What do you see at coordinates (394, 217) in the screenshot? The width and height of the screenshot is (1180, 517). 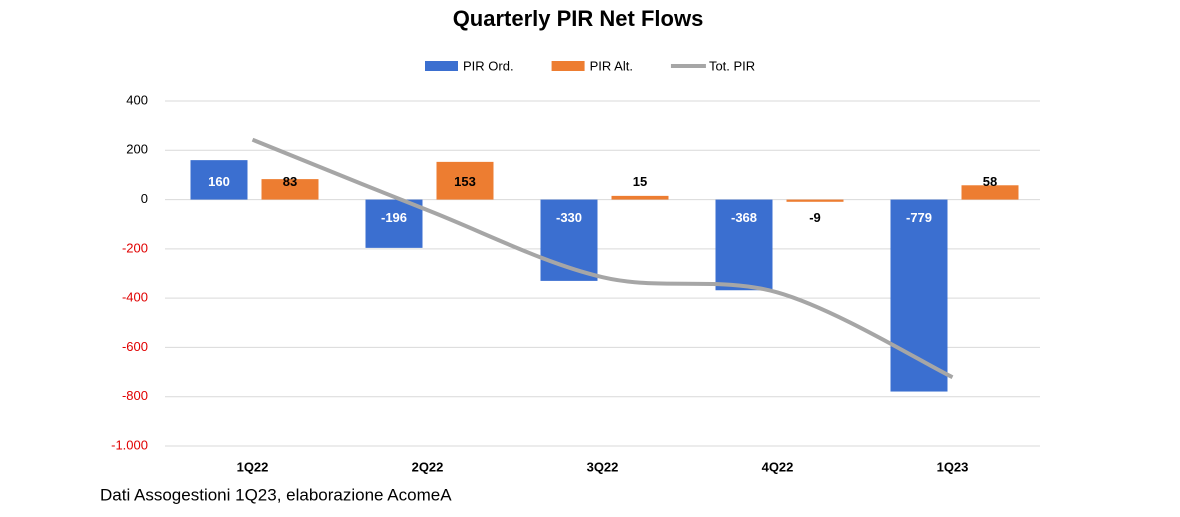 I see `data-label: -196` at bounding box center [394, 217].